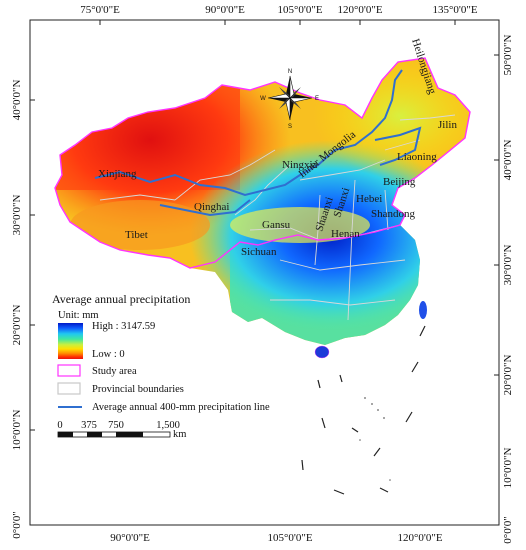  Describe the element at coordinates (248, 133) in the screenshot. I see `precip-400mm-line` at that location.